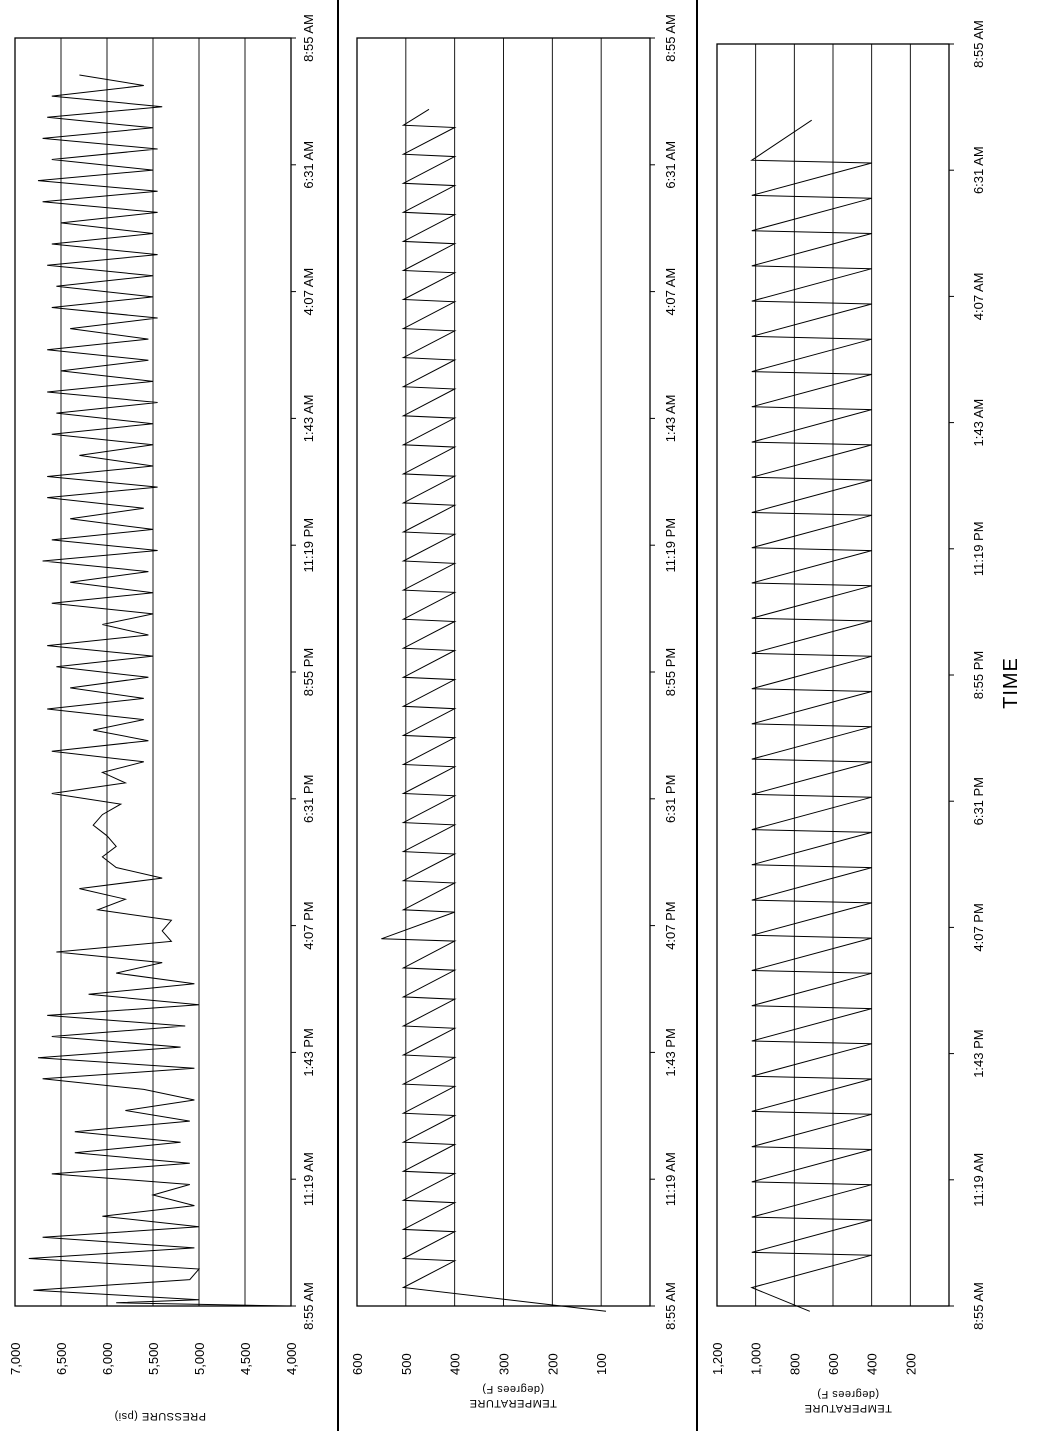  What do you see at coordinates (513, 1403) in the screenshot?
I see `temperature-1-axis-title: TEMPERATURE` at bounding box center [513, 1403].